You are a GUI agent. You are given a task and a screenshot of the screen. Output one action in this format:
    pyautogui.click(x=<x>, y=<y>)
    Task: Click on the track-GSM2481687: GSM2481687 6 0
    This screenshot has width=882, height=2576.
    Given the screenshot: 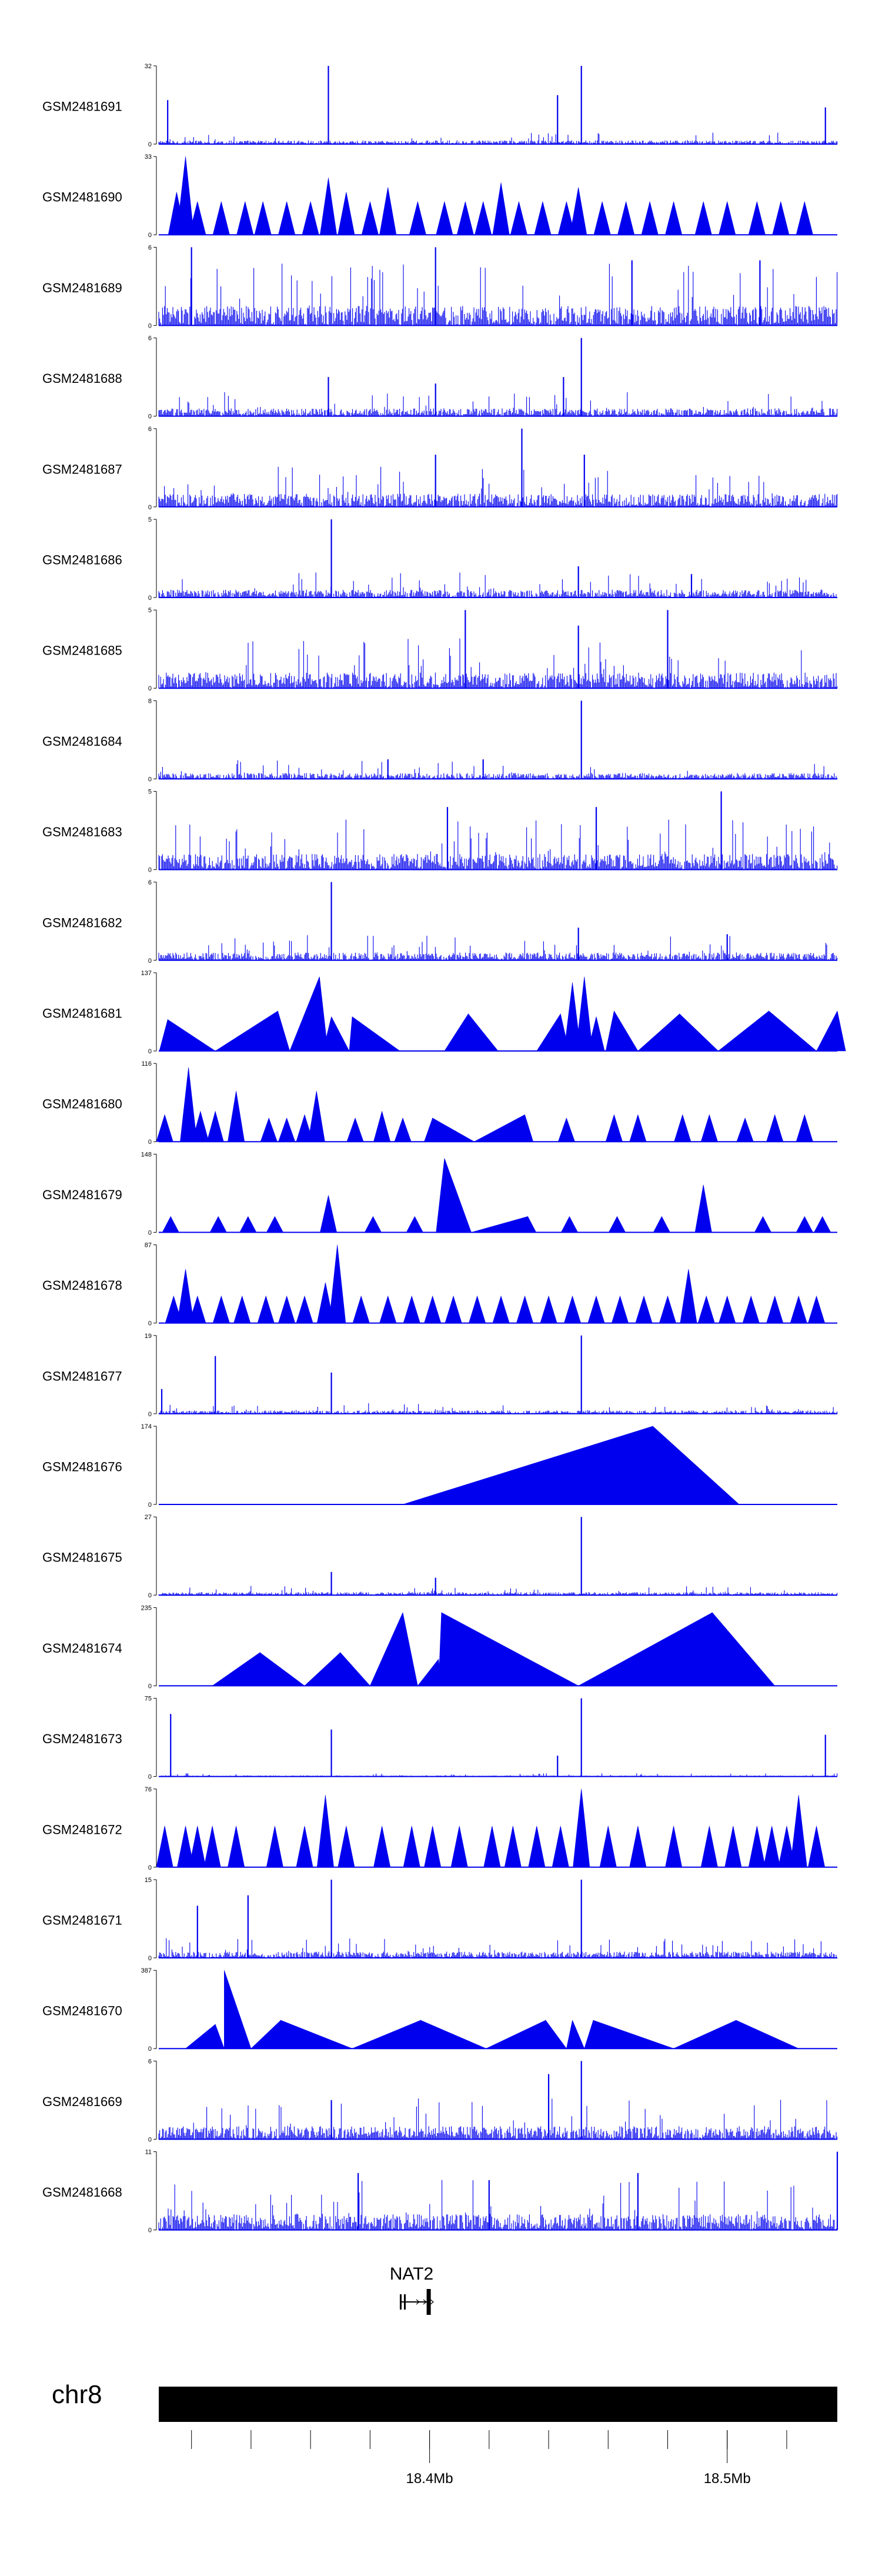 What is the action you would take?
    pyautogui.click(x=440, y=468)
    